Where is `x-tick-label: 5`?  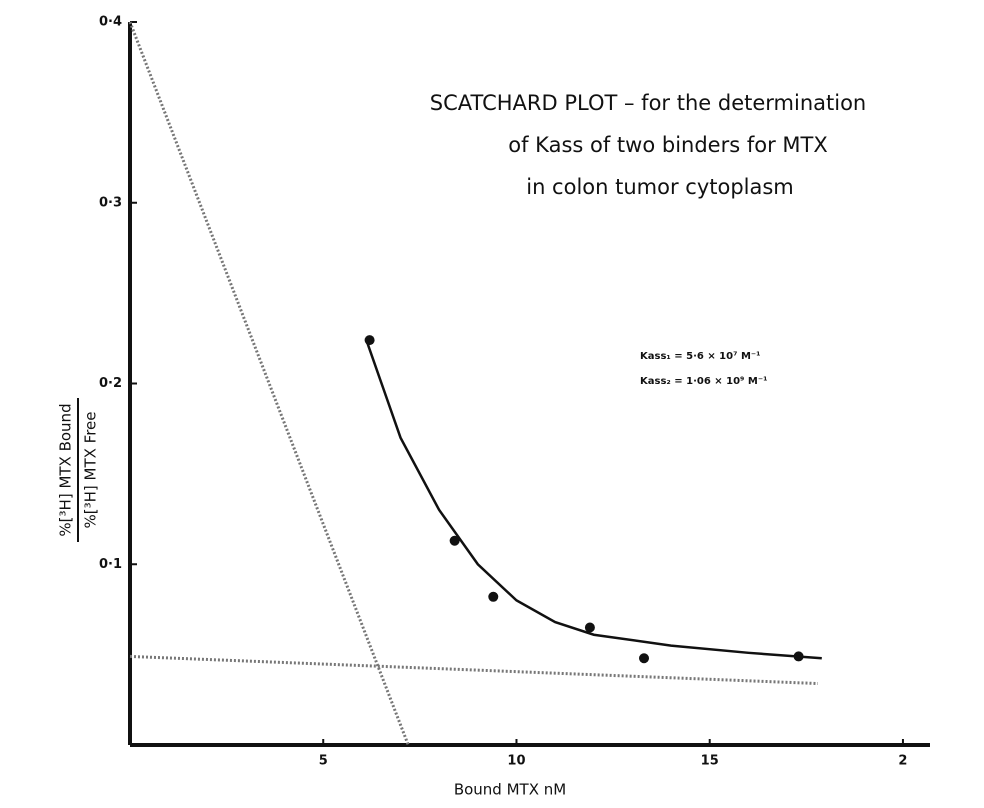
x-tick-label: 5 is located at coordinates (323, 761).